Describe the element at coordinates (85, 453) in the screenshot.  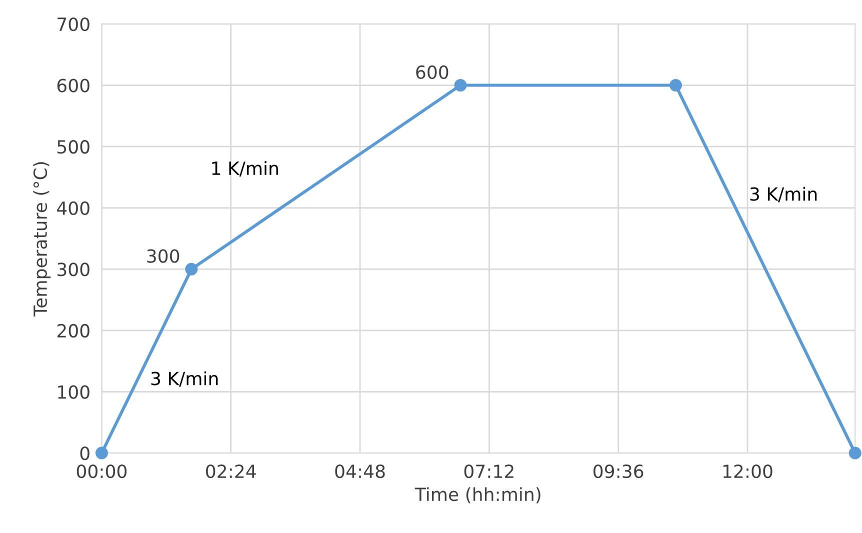
I see `y-tick-label: 0` at that location.